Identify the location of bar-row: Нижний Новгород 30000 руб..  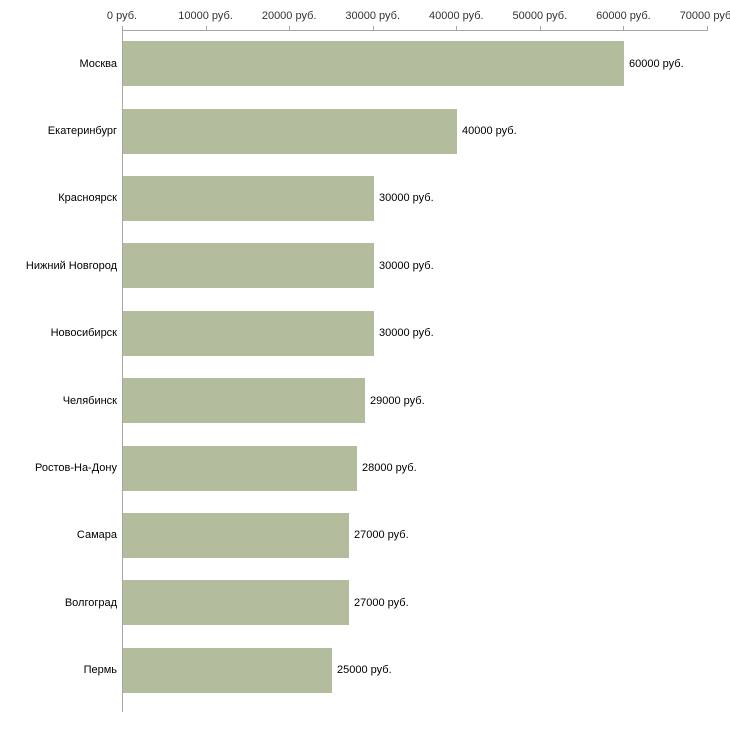
(365, 265).